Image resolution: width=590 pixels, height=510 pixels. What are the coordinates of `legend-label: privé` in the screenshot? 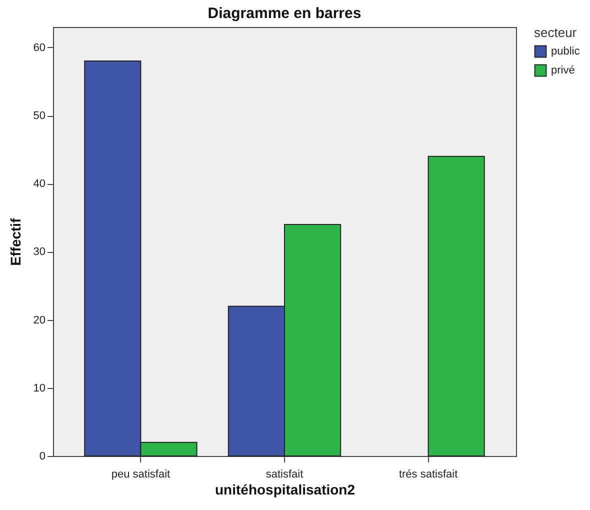 It's located at (563, 70).